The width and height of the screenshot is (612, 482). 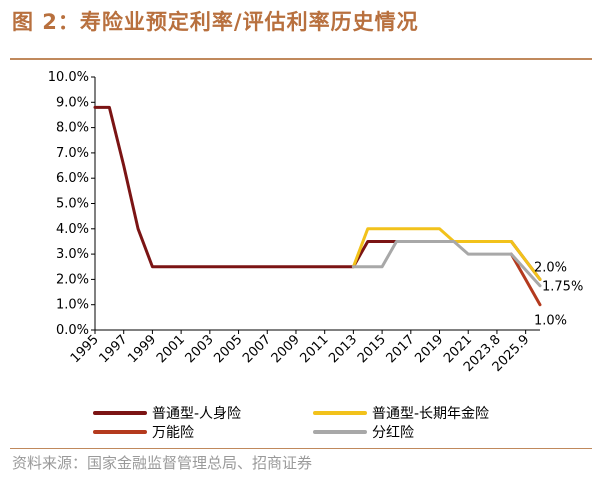 What do you see at coordinates (72, 204) in the screenshot?
I see `y-tick-label: 5.0%` at bounding box center [72, 204].